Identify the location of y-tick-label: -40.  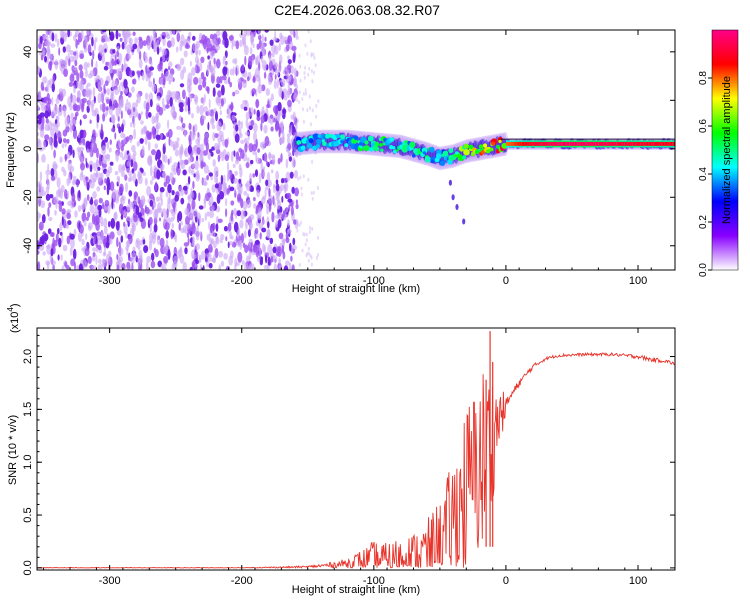
(28, 246).